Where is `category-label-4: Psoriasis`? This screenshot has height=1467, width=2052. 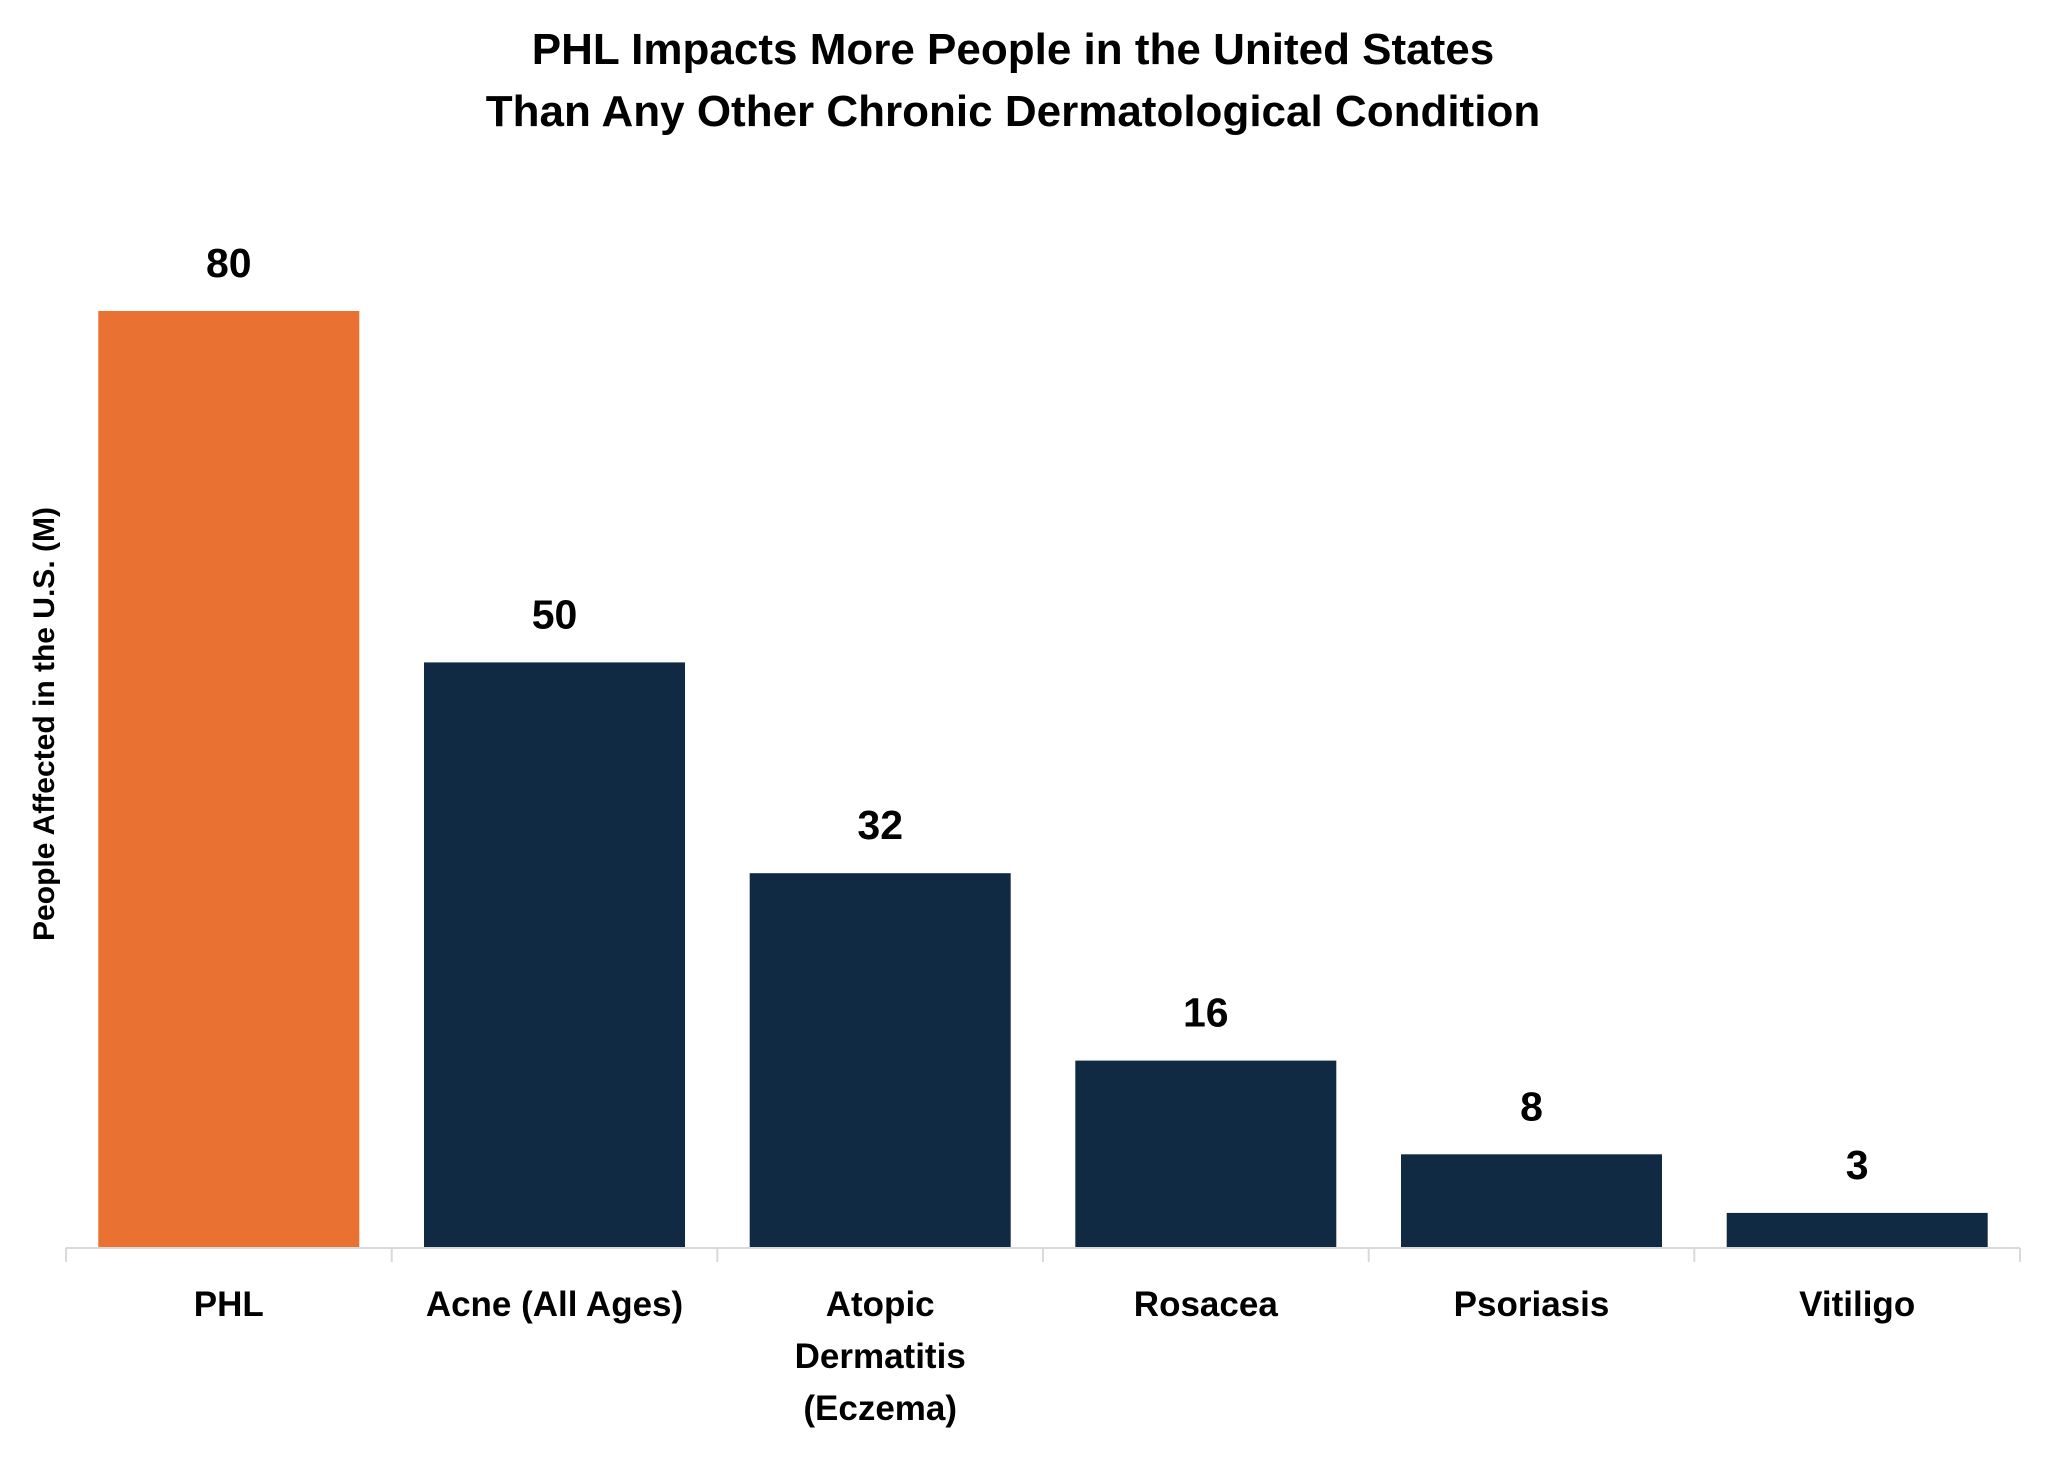 category-label-4: Psoriasis is located at coordinates (1532, 1304).